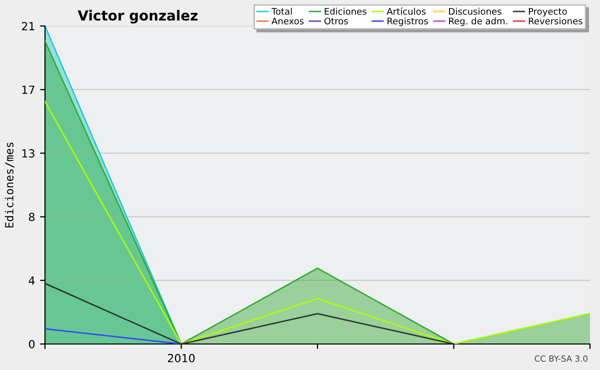 This screenshot has width=600, height=370. What do you see at coordinates (406, 11) in the screenshot?
I see `legend-label: Artículos` at bounding box center [406, 11].